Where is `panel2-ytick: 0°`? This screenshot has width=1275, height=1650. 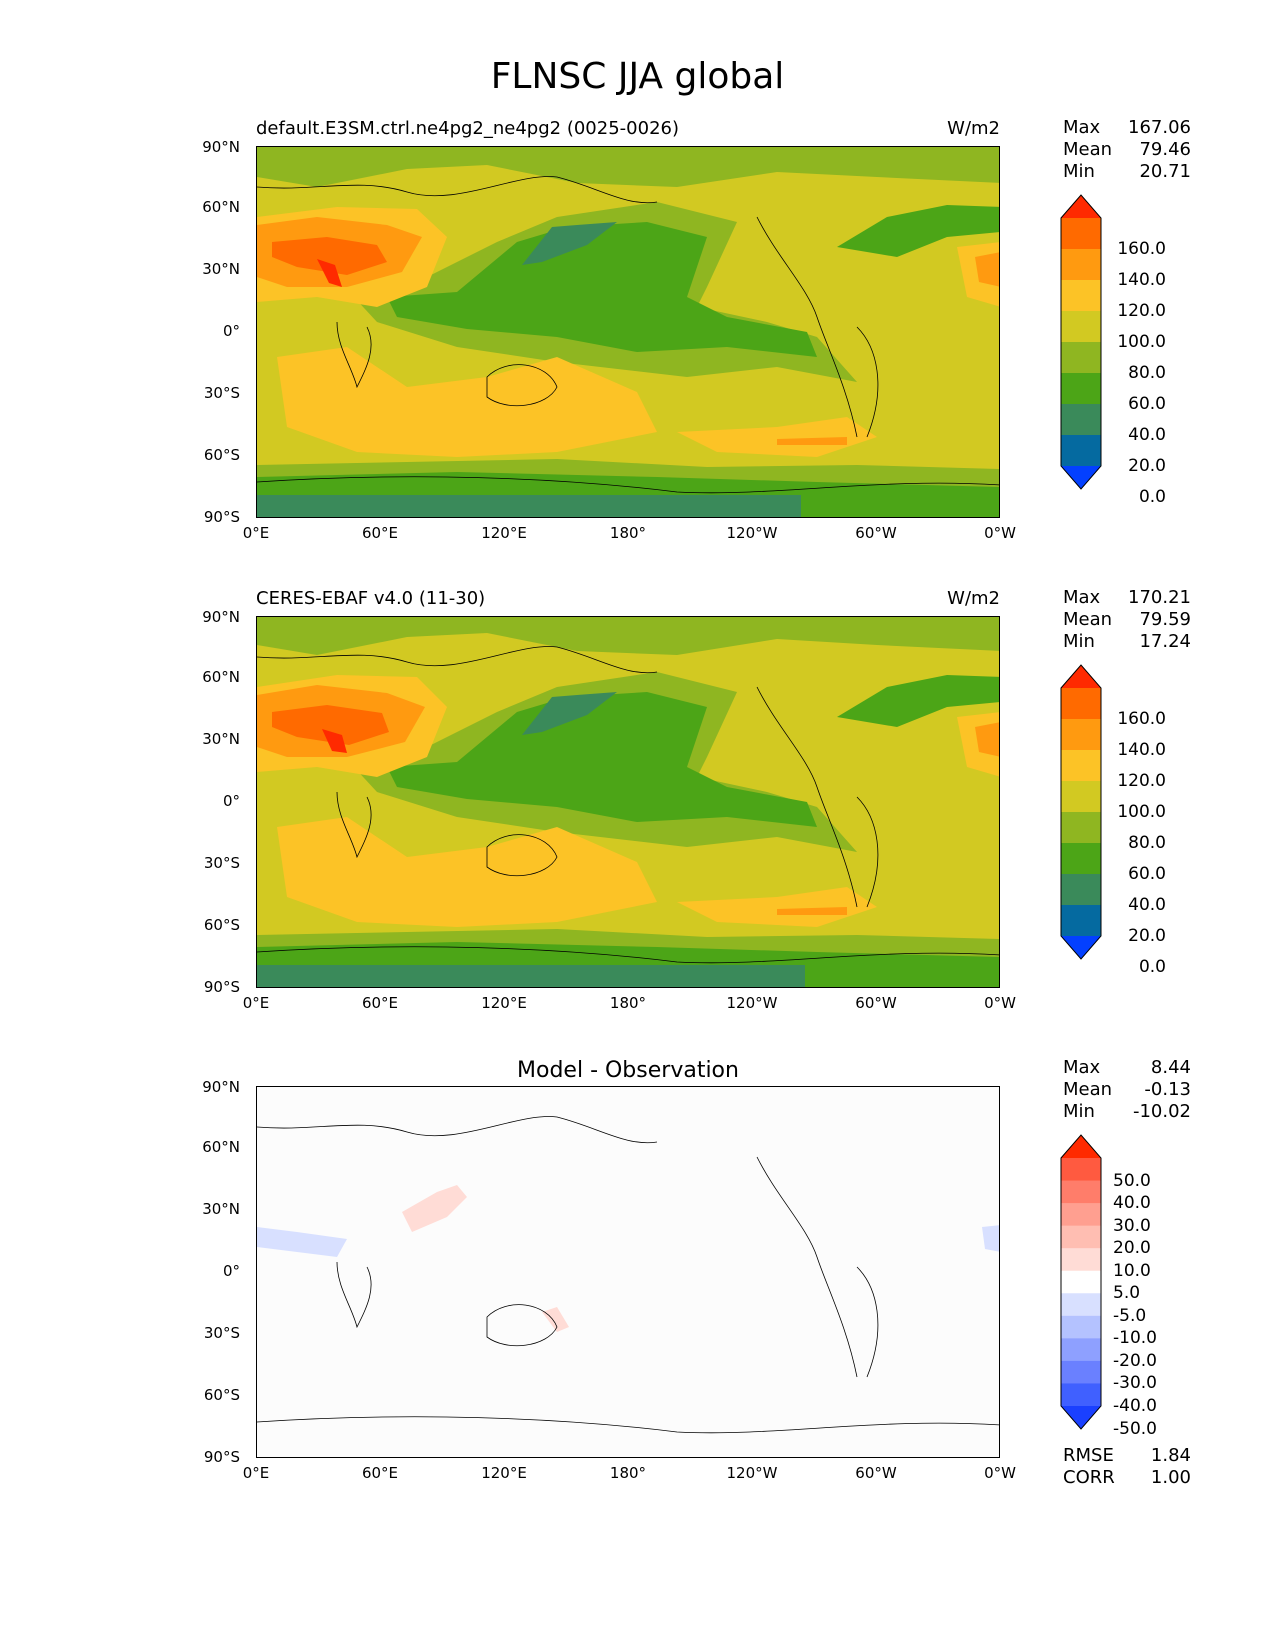 panel2-ytick: 0° is located at coordinates (231, 801).